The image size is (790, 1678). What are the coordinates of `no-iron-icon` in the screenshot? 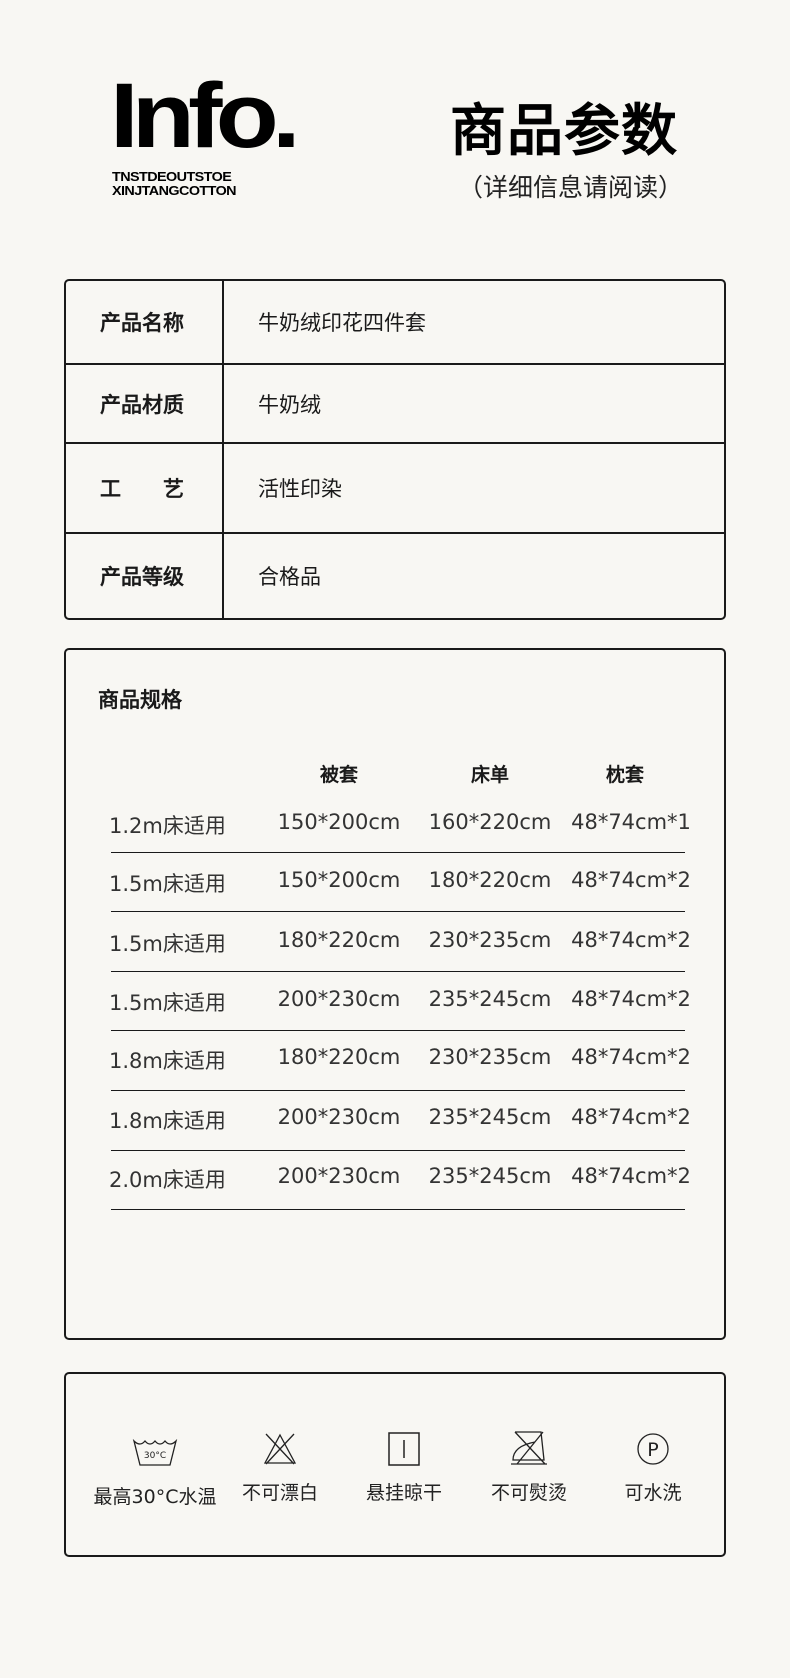 It's located at (529, 1449).